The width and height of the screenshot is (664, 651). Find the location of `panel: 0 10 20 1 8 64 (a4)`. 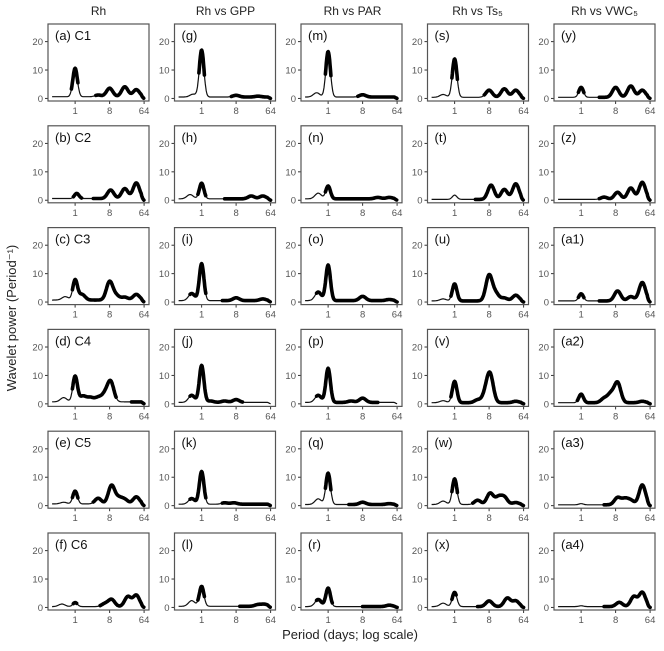

panel: 0 10 20 1 8 64 (a4) is located at coordinates (597, 579).